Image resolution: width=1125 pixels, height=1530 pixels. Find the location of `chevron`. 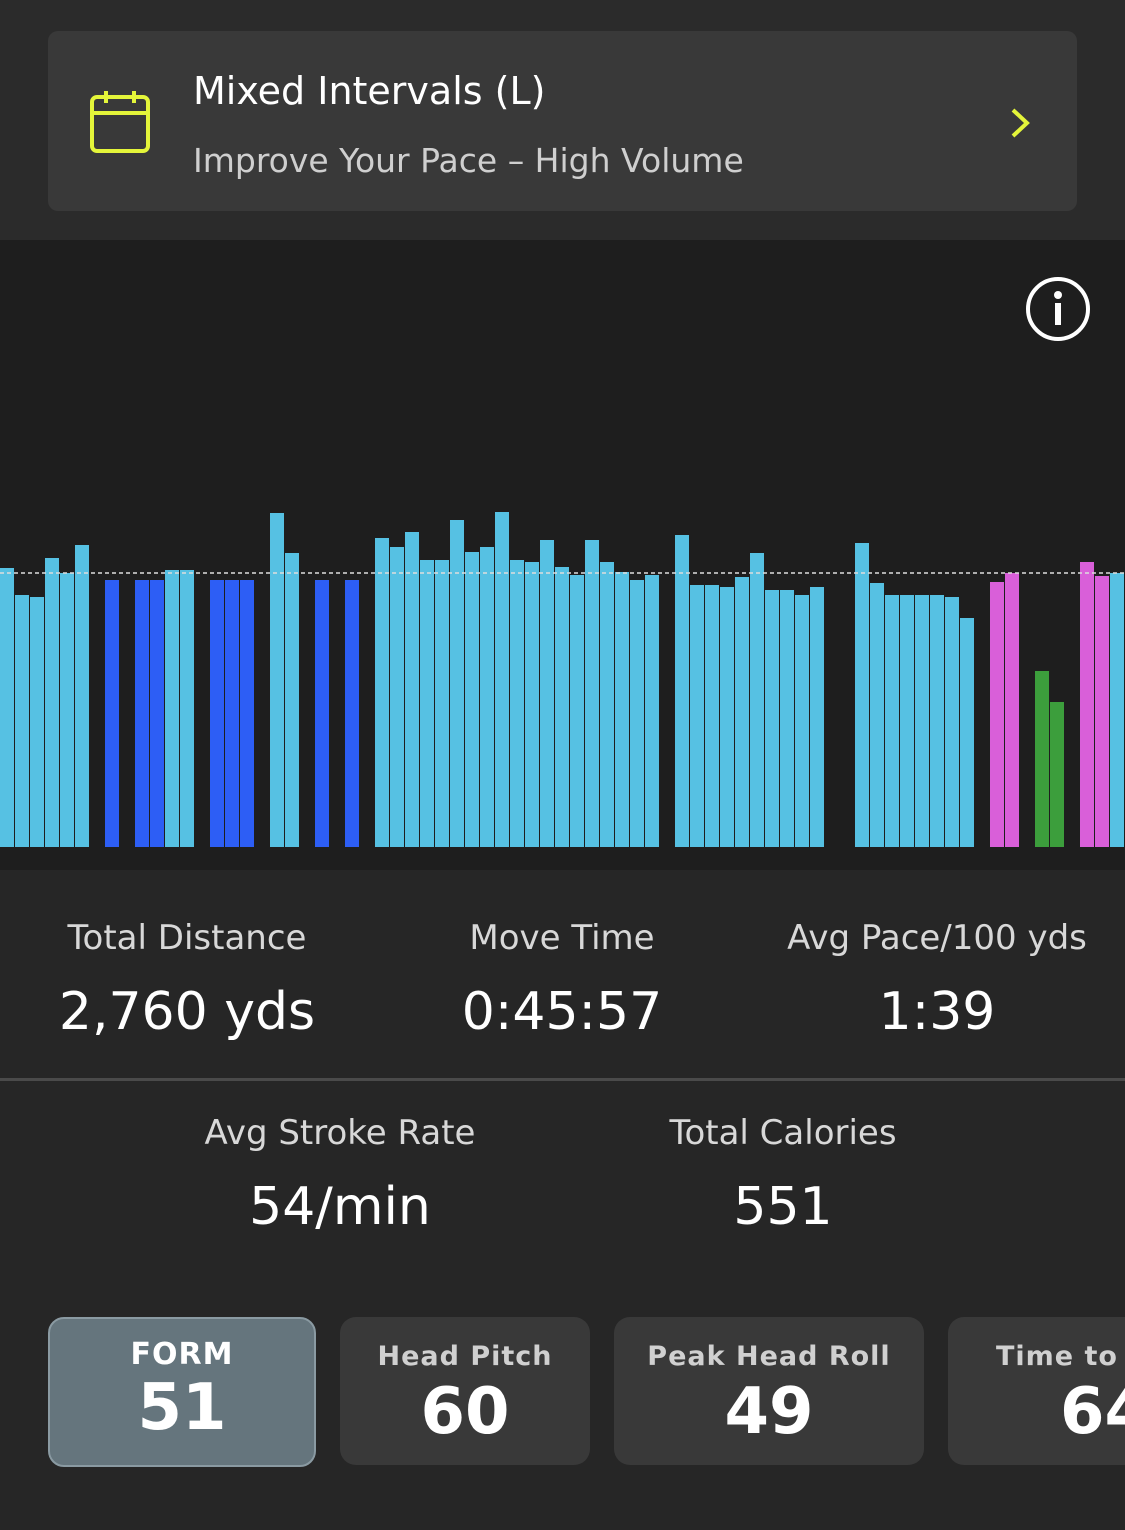

chevron is located at coordinates (1020, 123).